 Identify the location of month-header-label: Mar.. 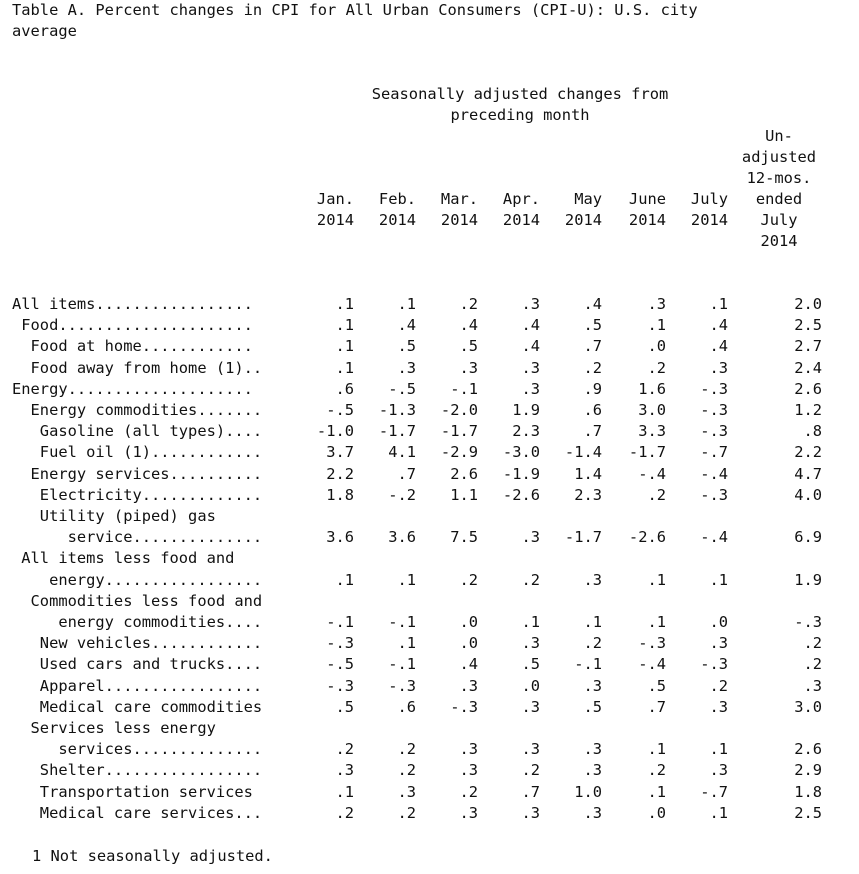
(459, 199).